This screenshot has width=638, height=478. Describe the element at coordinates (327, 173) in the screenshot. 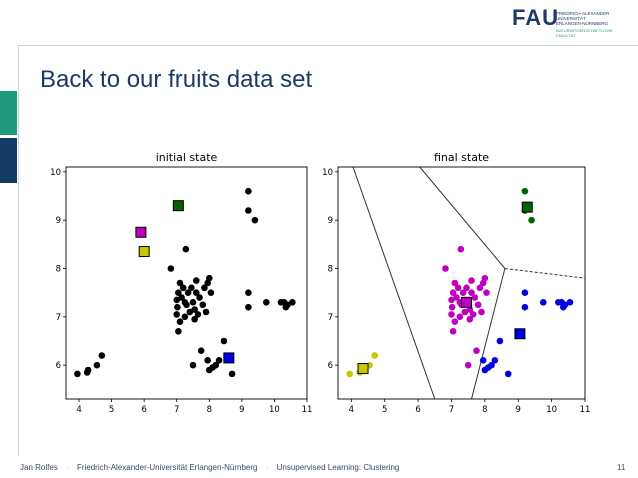

I see `y-tick-label: 10` at that location.